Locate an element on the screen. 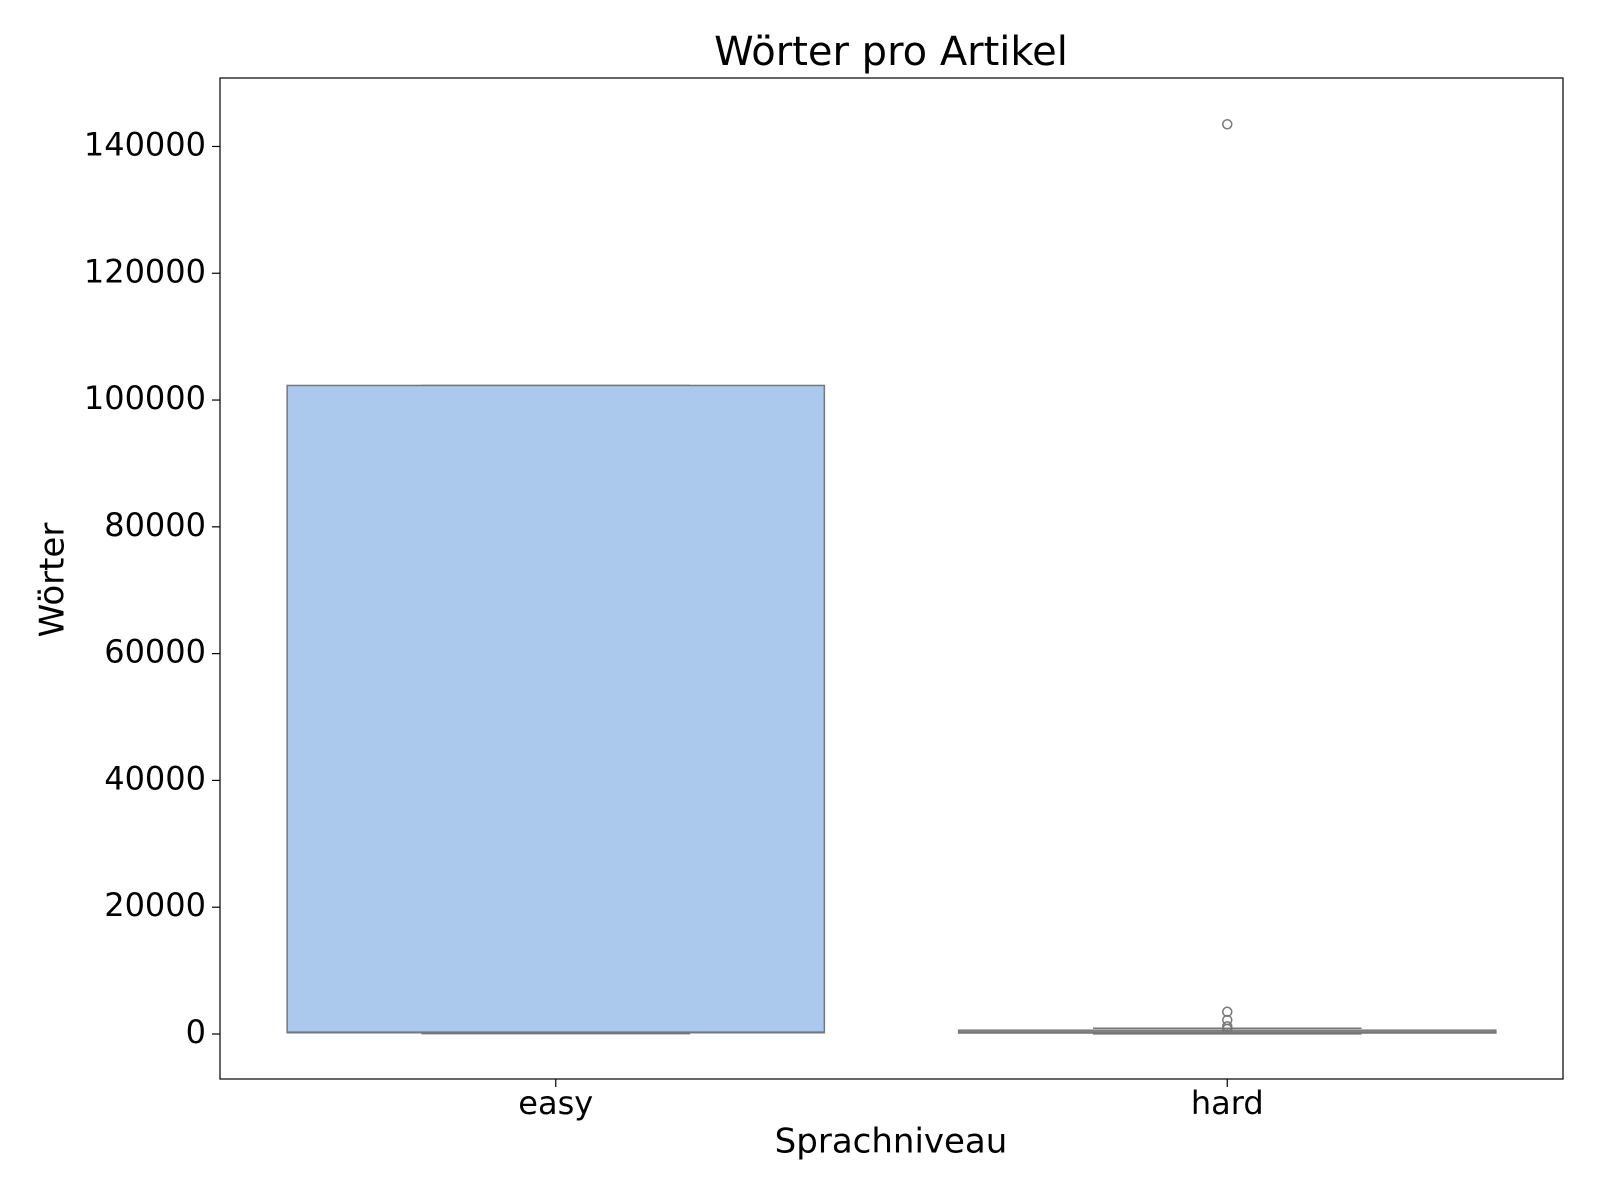 The height and width of the screenshot is (1200, 1600). y-tick-label: 140000 is located at coordinates (145, 144).